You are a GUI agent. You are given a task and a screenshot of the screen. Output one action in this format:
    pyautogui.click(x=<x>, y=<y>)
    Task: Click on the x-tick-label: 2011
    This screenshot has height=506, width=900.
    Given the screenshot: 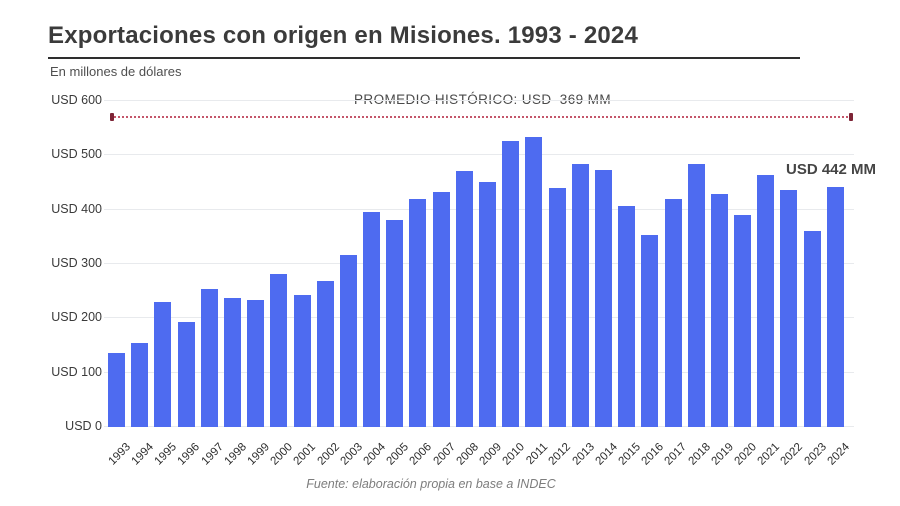 What is the action you would take?
    pyautogui.click(x=537, y=454)
    